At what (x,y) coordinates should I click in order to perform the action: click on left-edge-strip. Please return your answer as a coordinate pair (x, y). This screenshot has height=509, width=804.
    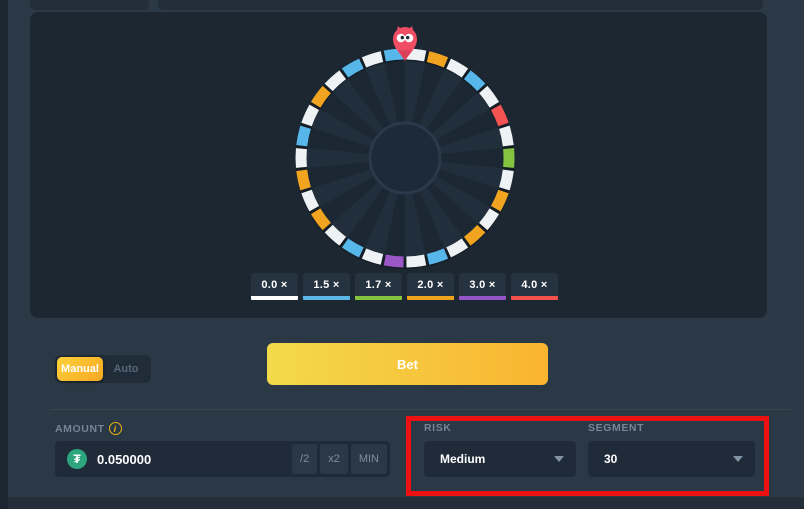
    Looking at the image, I should click on (4, 254).